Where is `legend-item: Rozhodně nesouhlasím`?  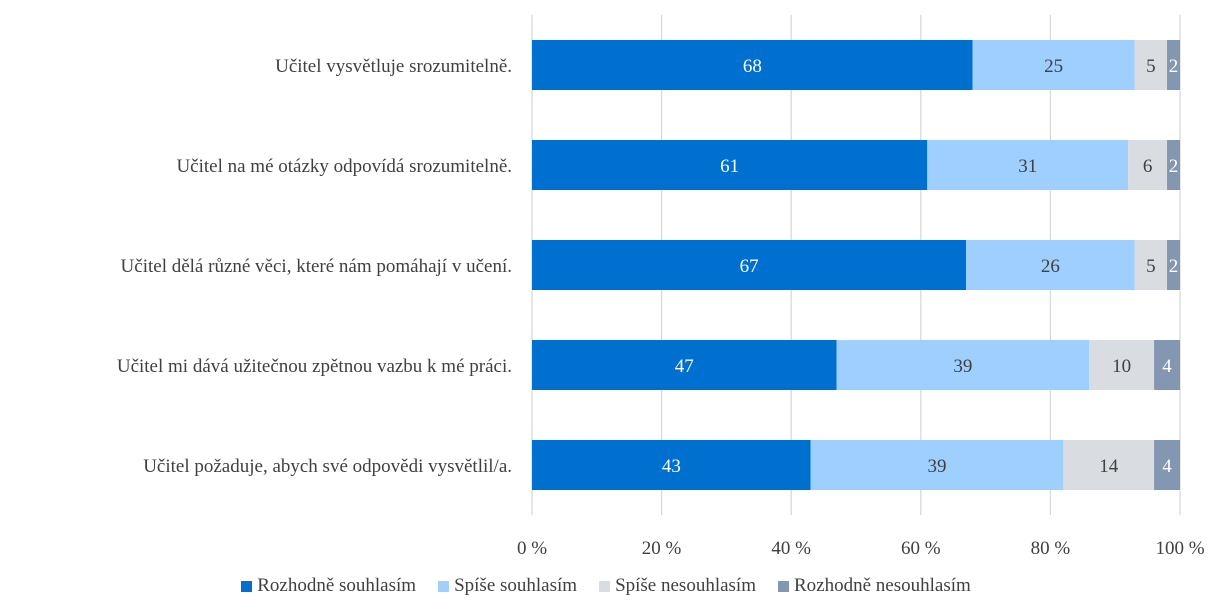 legend-item: Rozhodně nesouhlasím is located at coordinates (874, 586).